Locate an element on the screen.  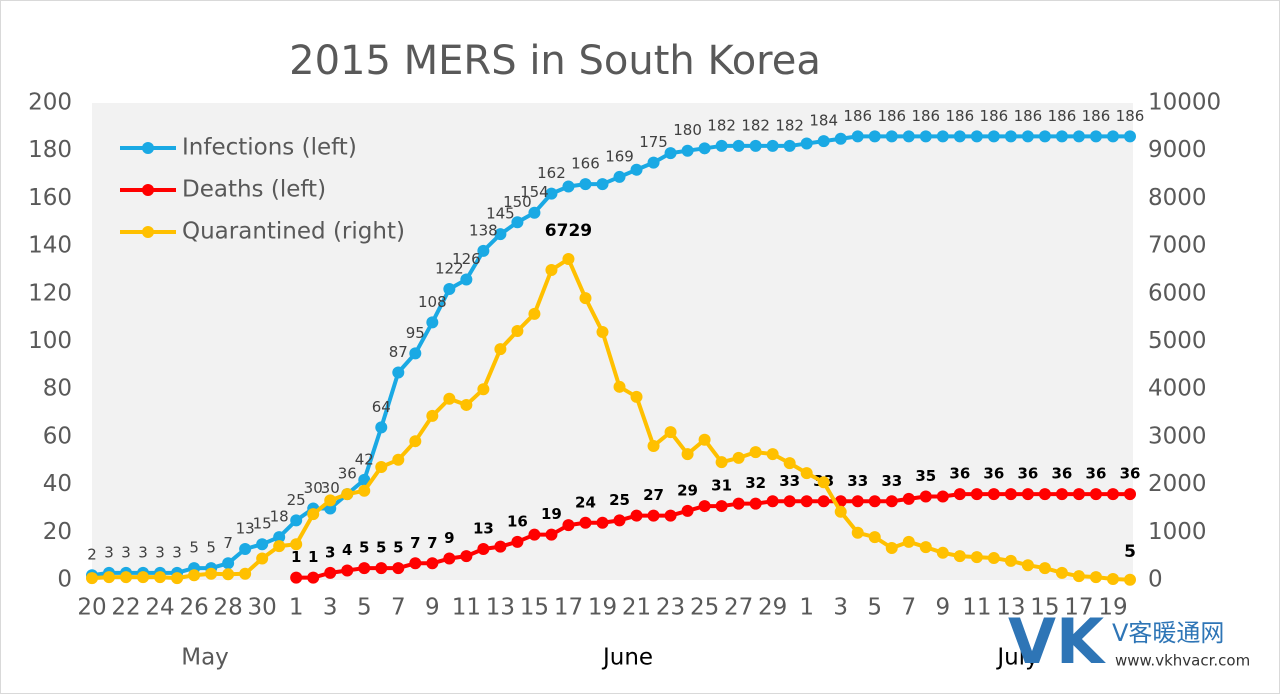
y-tick-label: 180 is located at coordinates (50, 150).